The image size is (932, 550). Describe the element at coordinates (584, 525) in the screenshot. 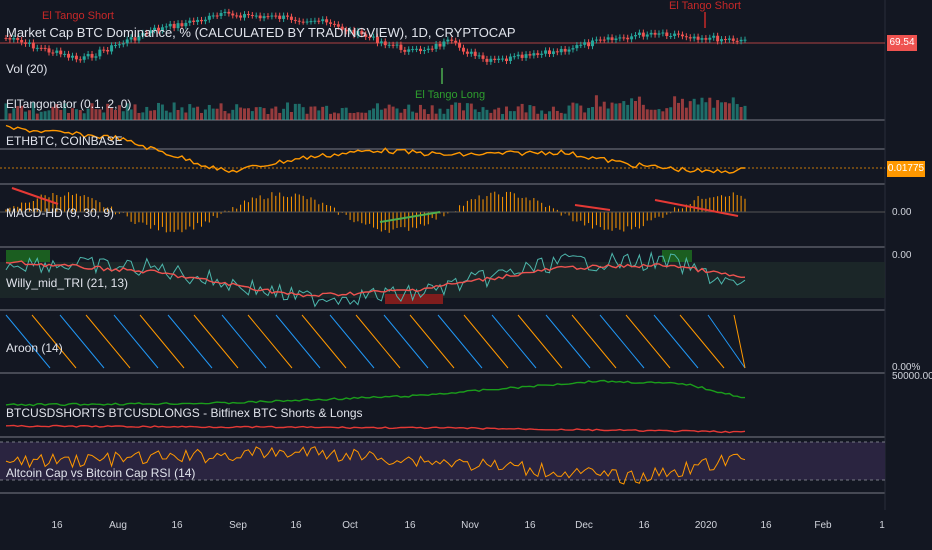

I see `time-axis-tick: Dec` at that location.